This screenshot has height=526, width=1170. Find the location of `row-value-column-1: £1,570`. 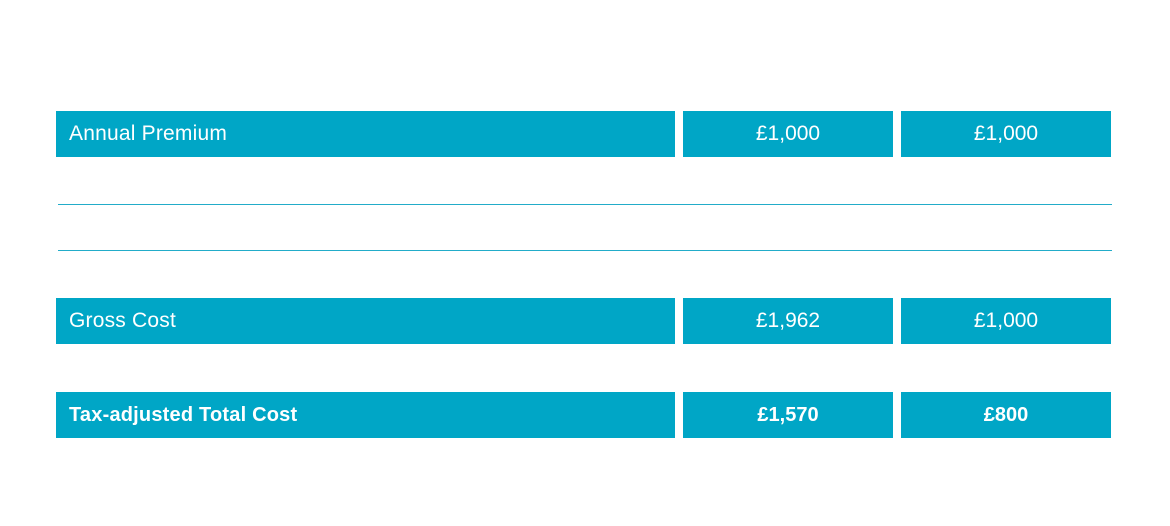

row-value-column-1: £1,570 is located at coordinates (788, 415).